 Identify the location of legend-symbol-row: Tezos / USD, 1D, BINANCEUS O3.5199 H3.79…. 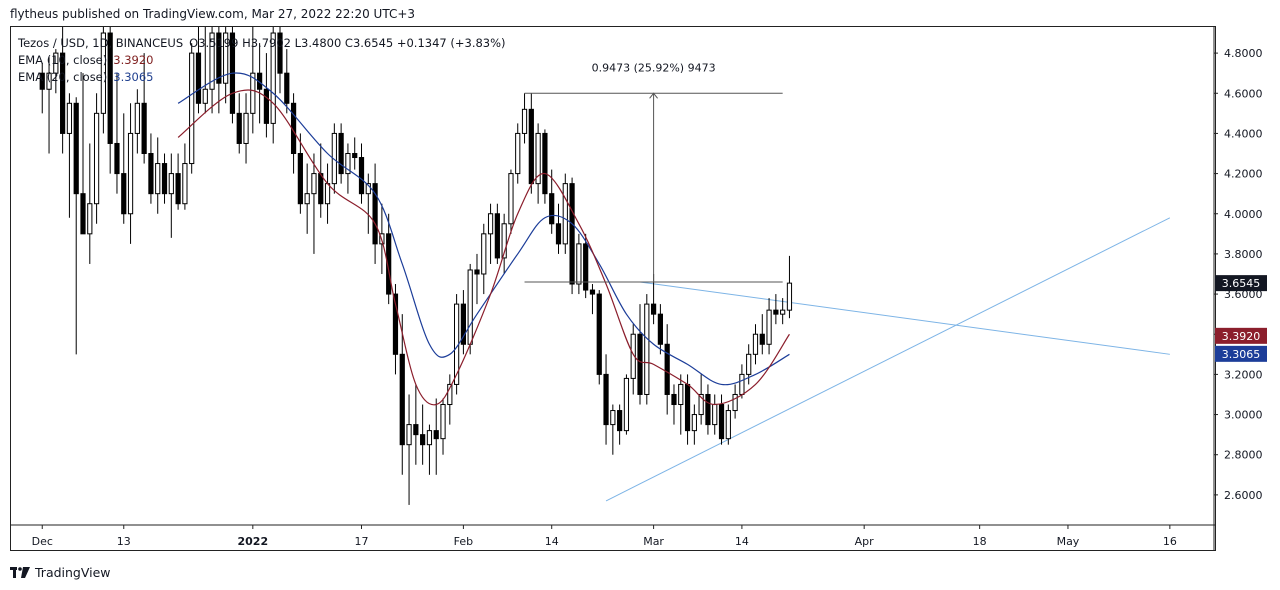
(262, 43).